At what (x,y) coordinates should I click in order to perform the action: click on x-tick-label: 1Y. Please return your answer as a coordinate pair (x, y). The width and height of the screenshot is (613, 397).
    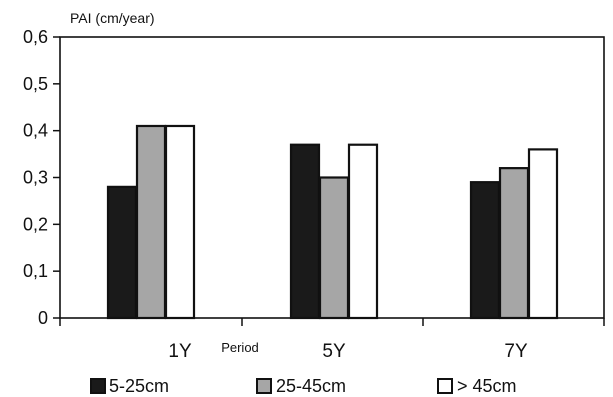
    Looking at the image, I should click on (180, 351).